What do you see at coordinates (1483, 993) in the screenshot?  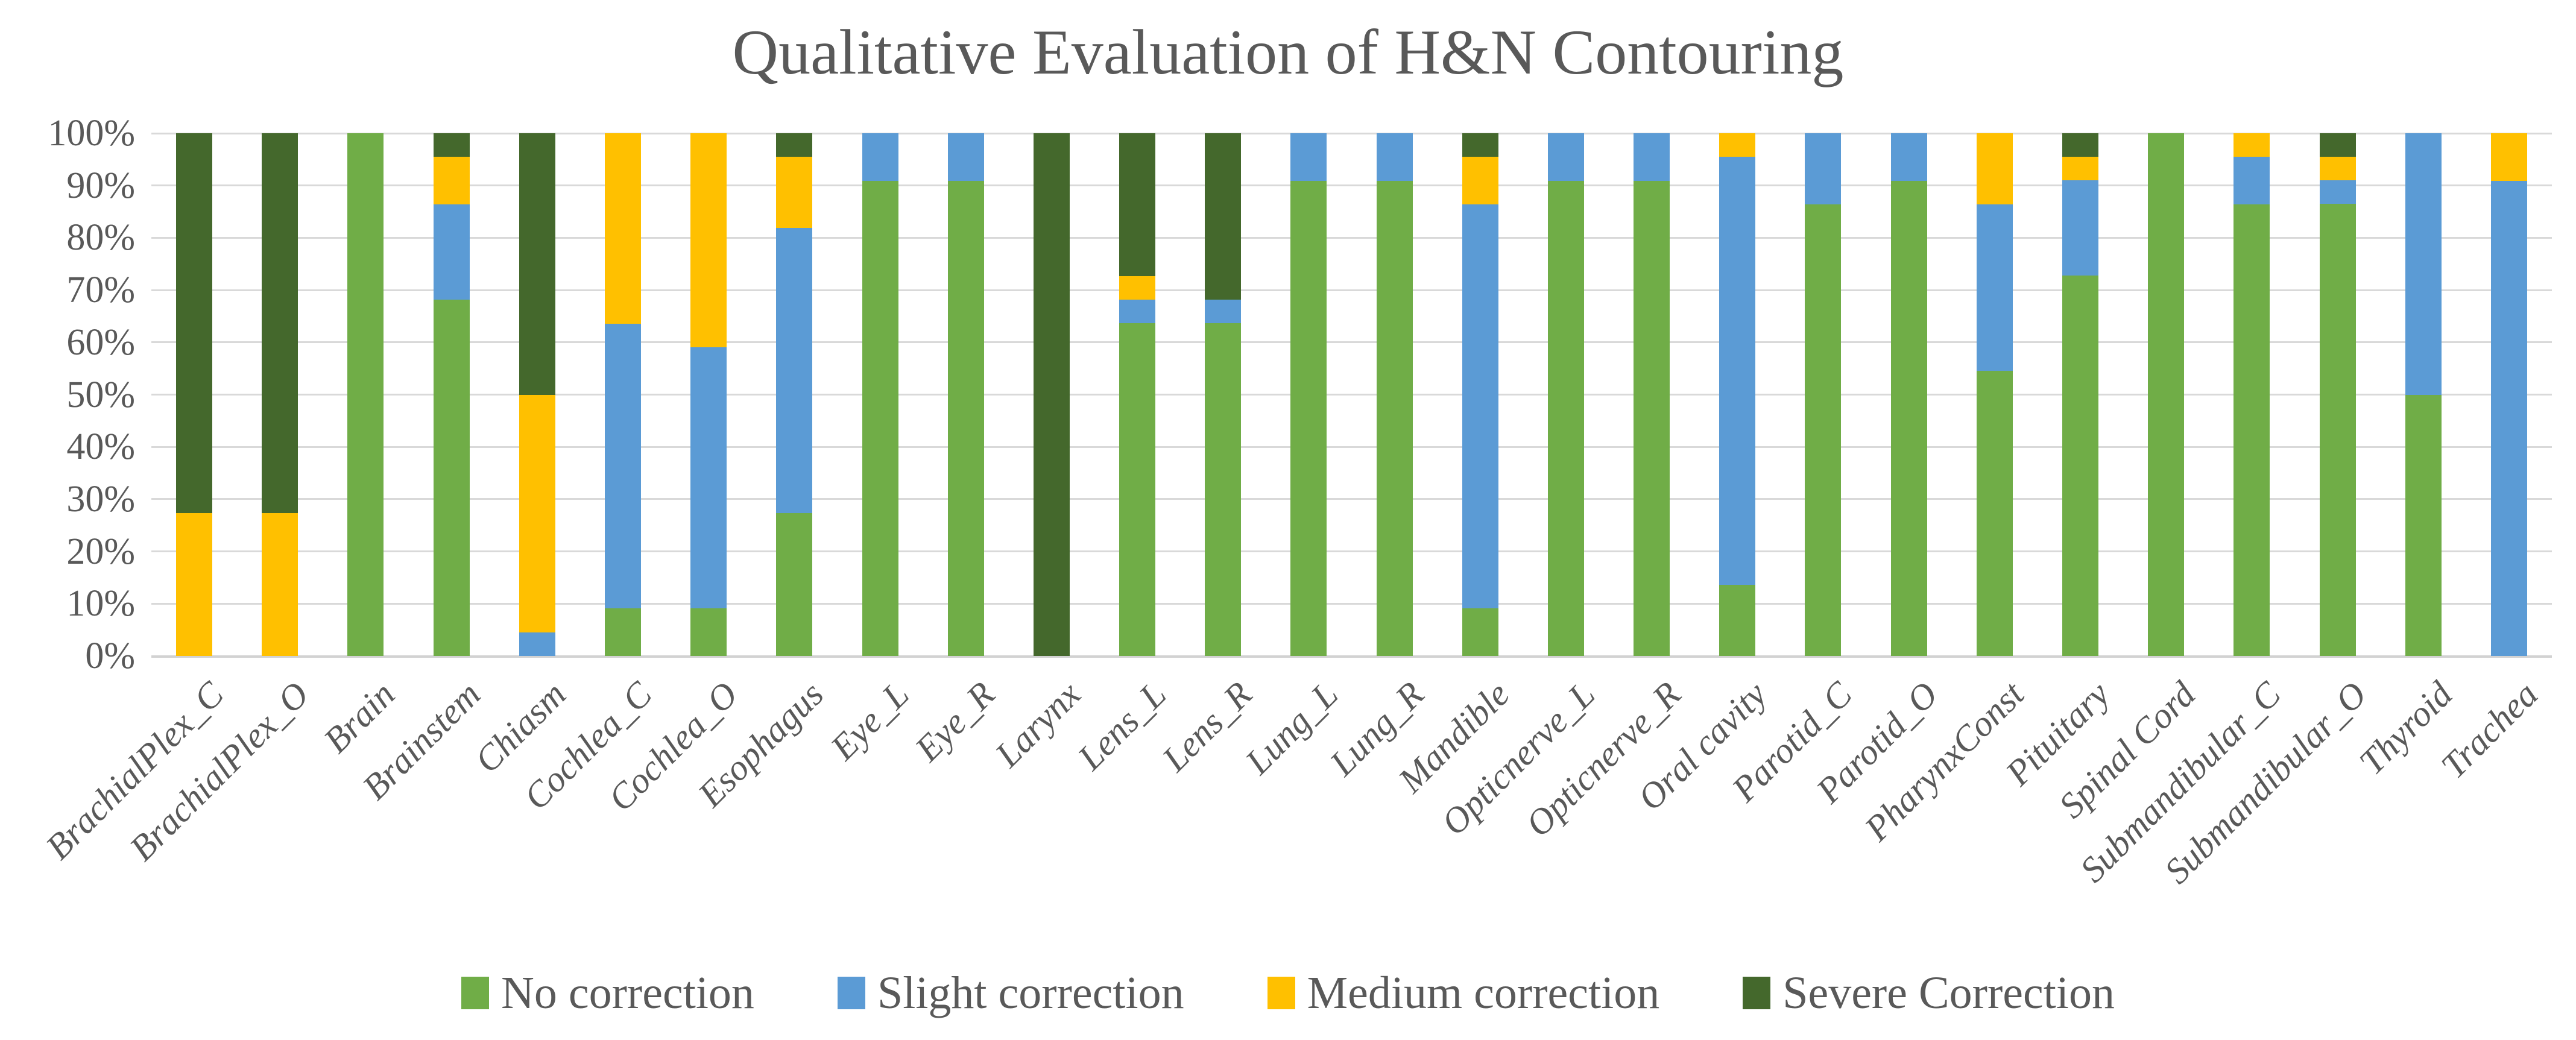 I see `legend-label: Medium correction` at bounding box center [1483, 993].